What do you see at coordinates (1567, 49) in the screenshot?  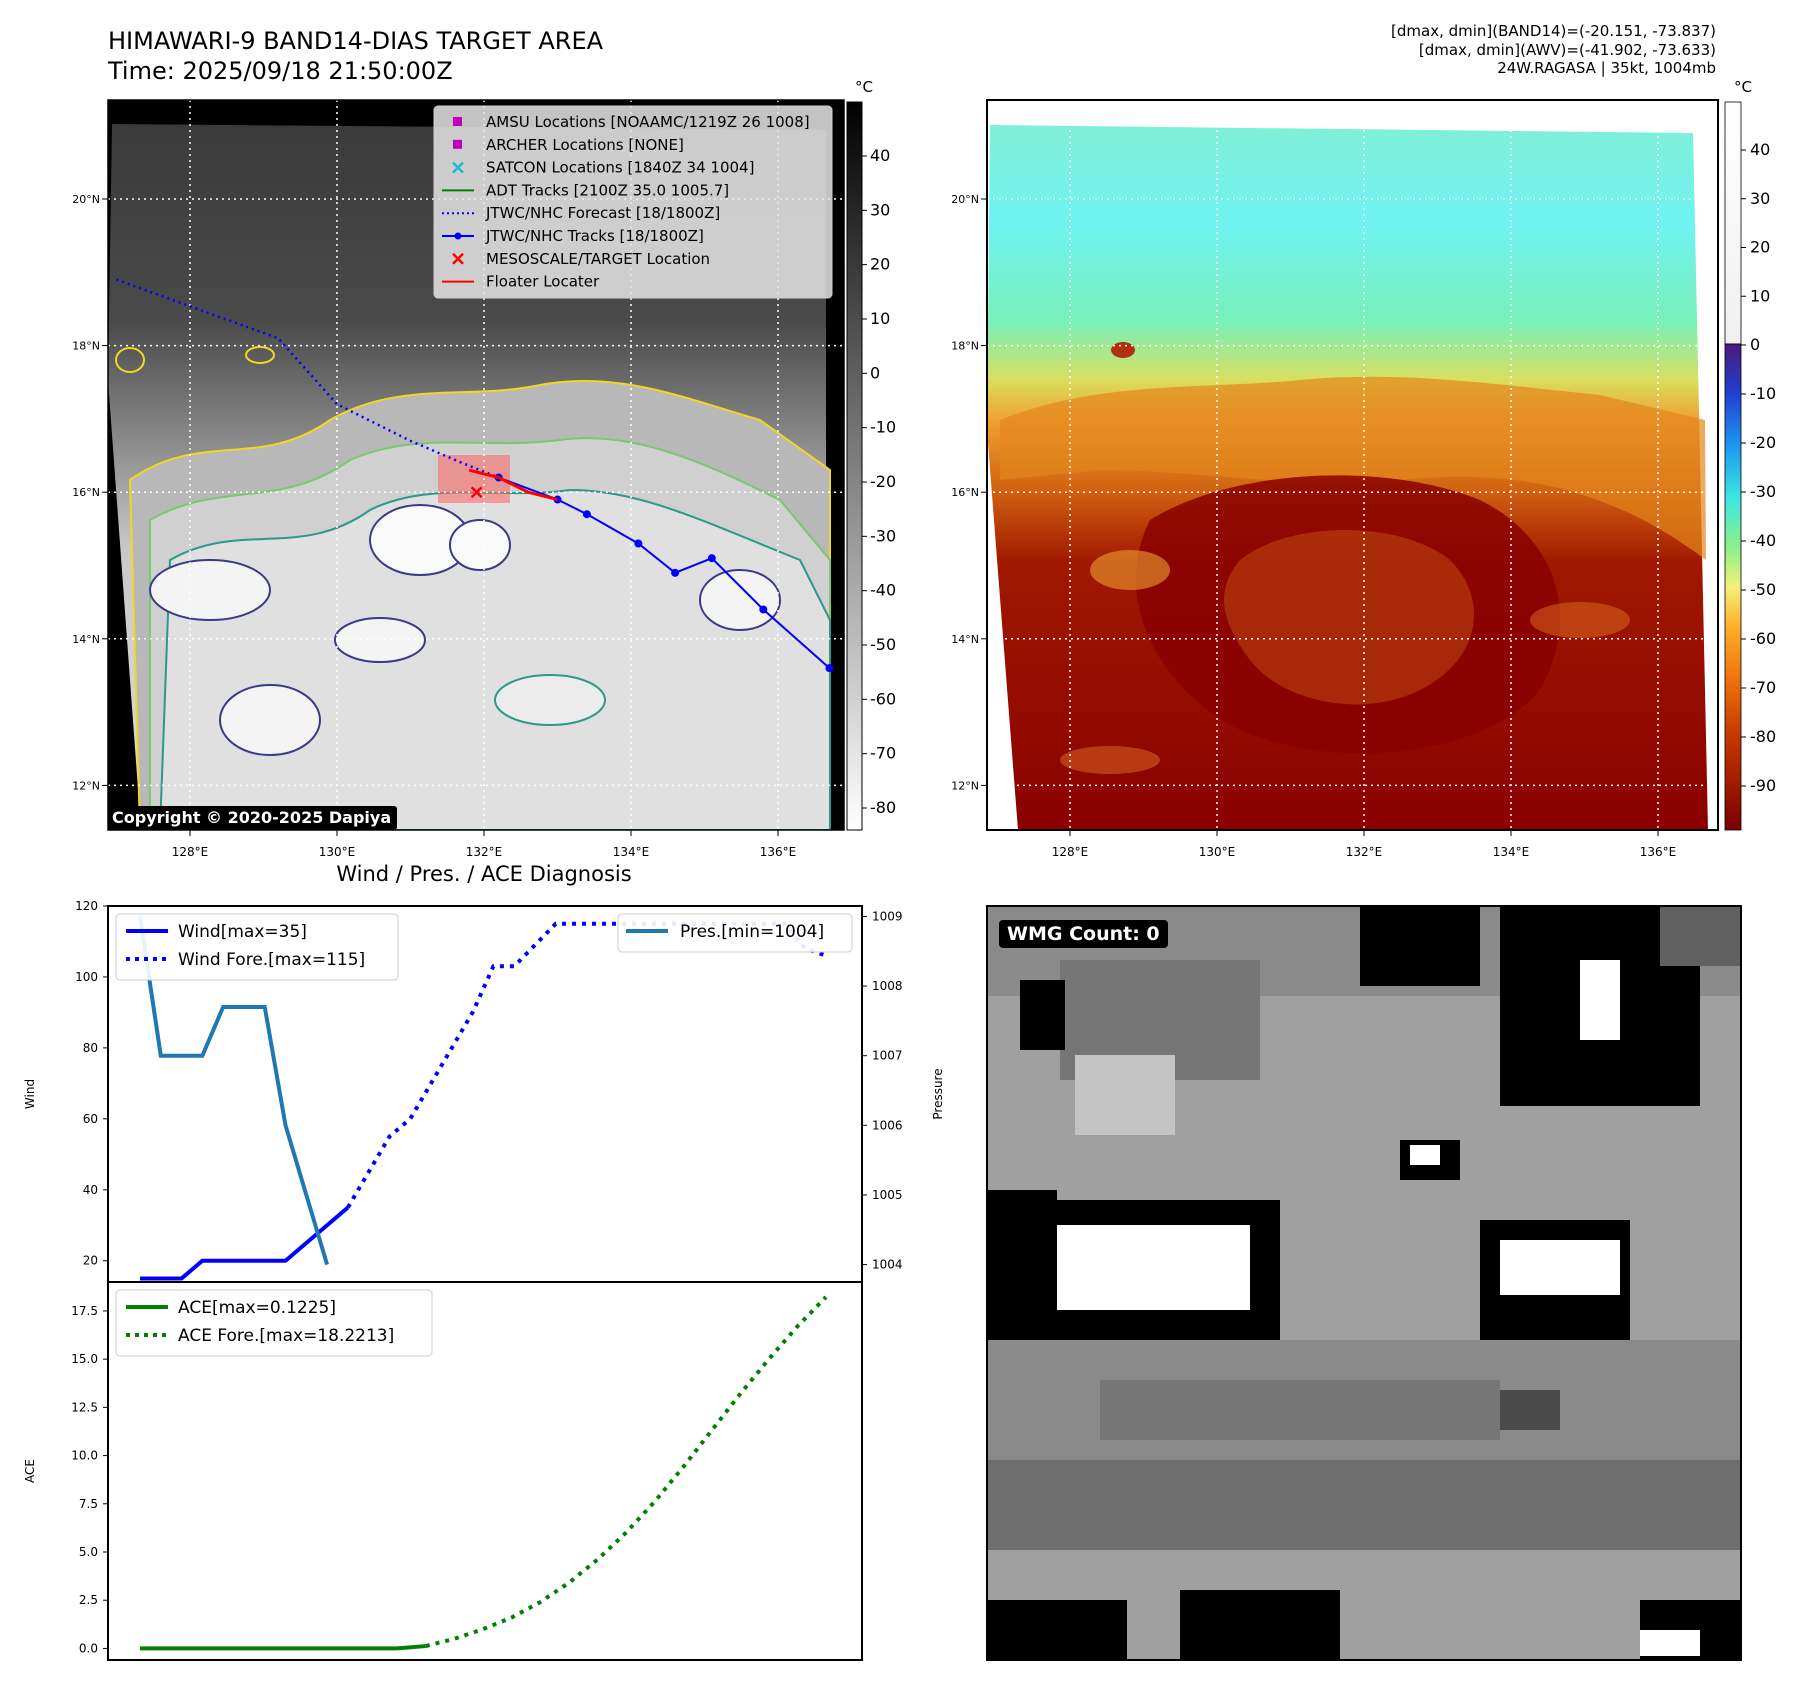 I see `stats-line-2: [dmax, dmin](AWV)=(-41.902, -73.633)` at bounding box center [1567, 49].